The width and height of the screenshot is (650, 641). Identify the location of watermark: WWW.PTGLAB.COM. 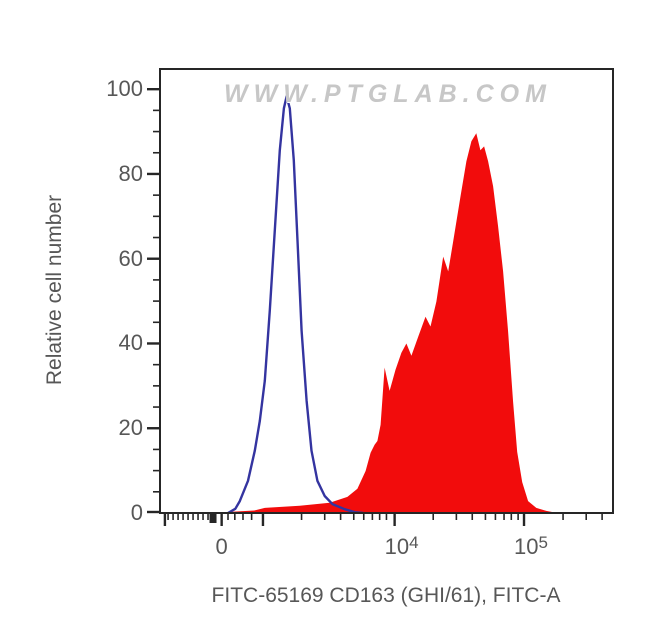
(388, 94).